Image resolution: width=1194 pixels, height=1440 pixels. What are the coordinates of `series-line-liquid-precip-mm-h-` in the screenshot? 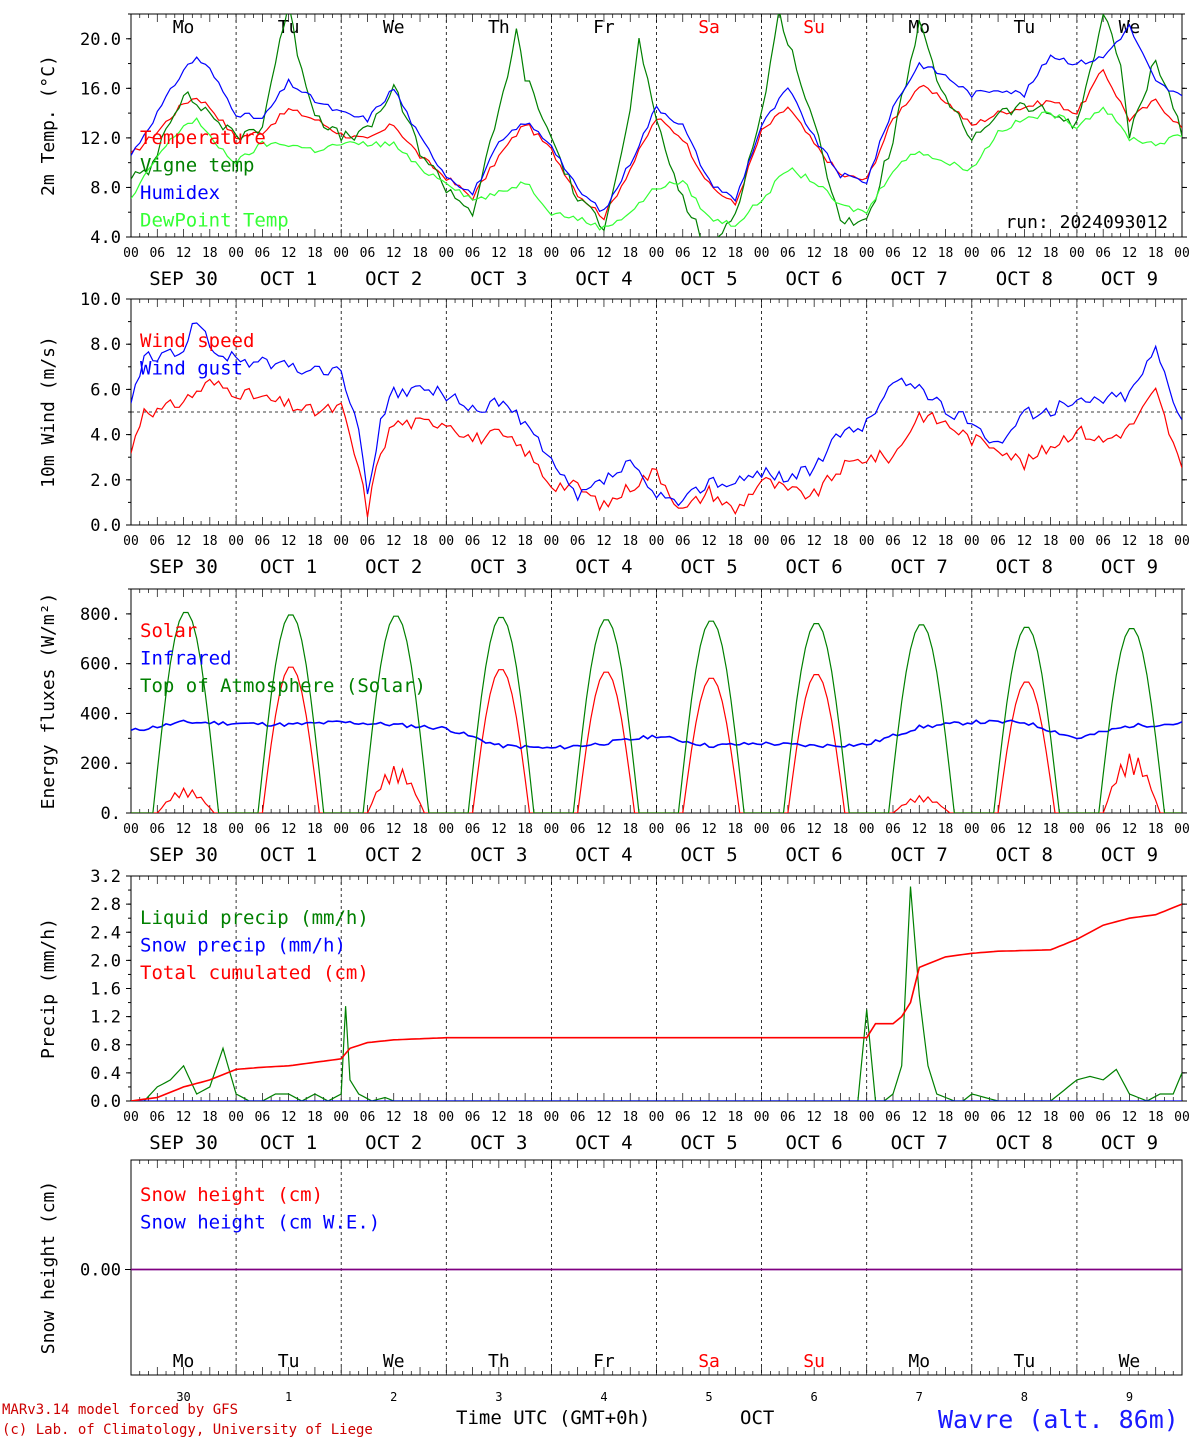 It's located at (656, 993).